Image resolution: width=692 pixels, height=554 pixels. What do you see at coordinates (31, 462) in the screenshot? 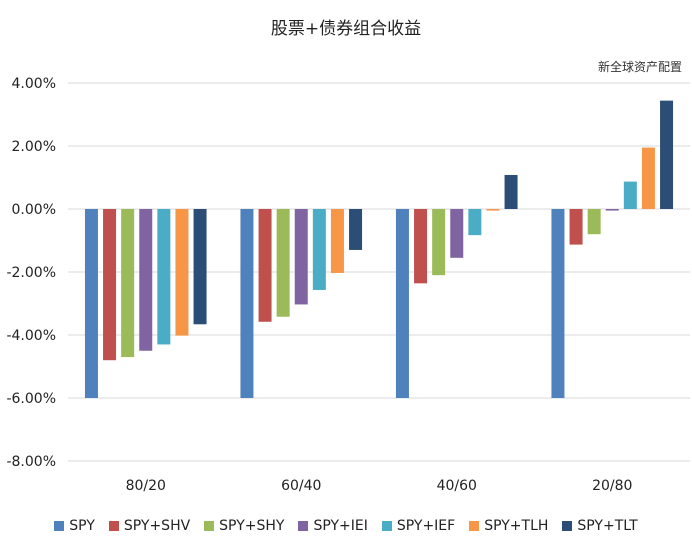
I see `y-tick-label: -8.00%` at bounding box center [31, 462].